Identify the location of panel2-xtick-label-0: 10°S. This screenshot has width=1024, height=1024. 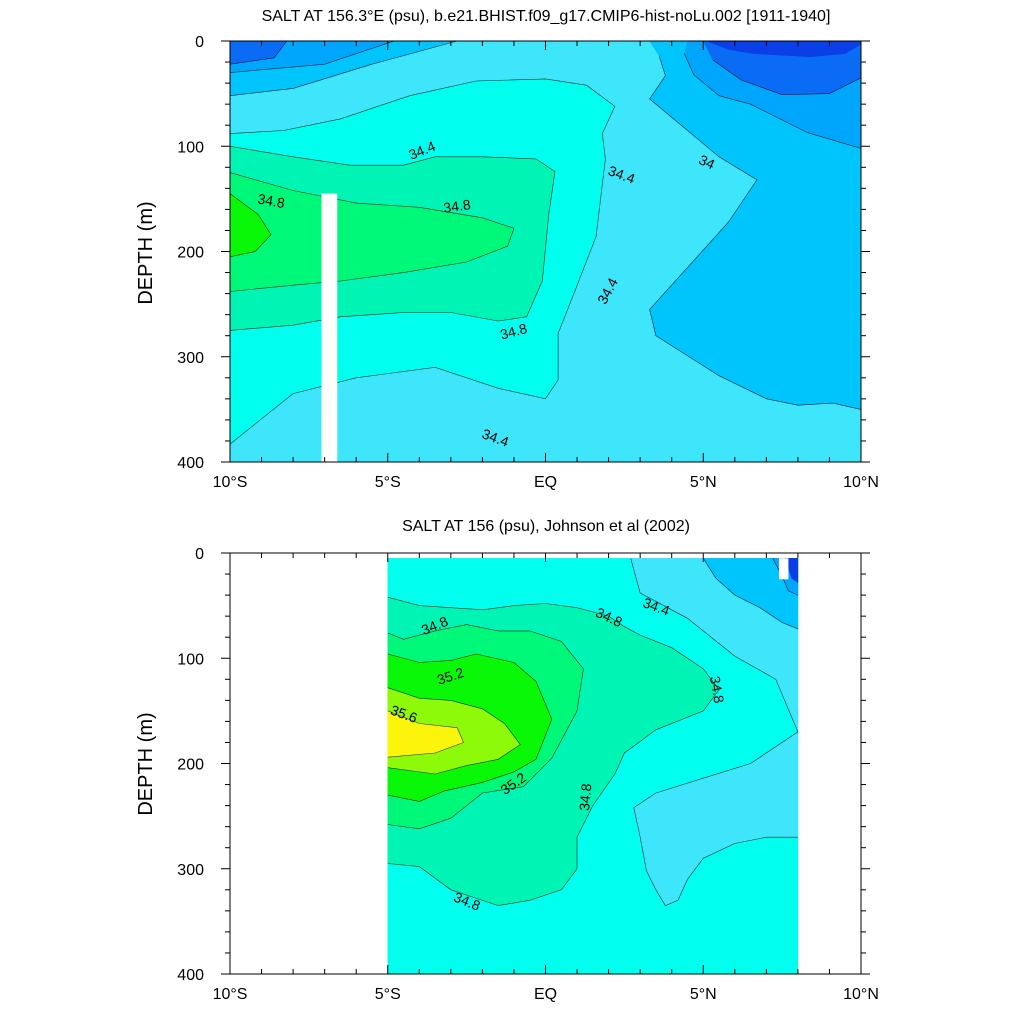
(230, 994).